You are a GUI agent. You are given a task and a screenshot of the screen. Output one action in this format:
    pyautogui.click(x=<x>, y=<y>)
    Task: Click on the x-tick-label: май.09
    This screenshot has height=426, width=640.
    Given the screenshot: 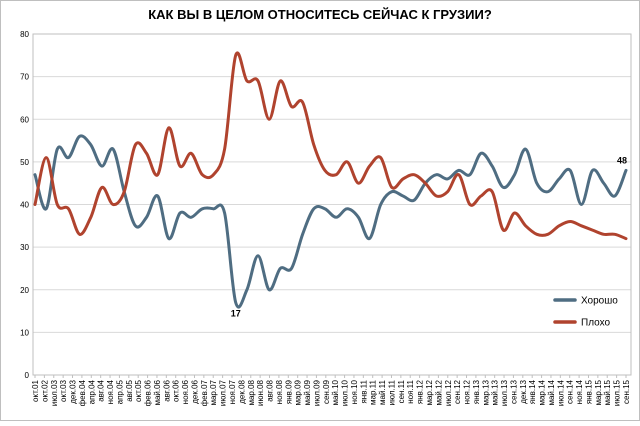 What is the action you would take?
    pyautogui.click(x=307, y=392)
    